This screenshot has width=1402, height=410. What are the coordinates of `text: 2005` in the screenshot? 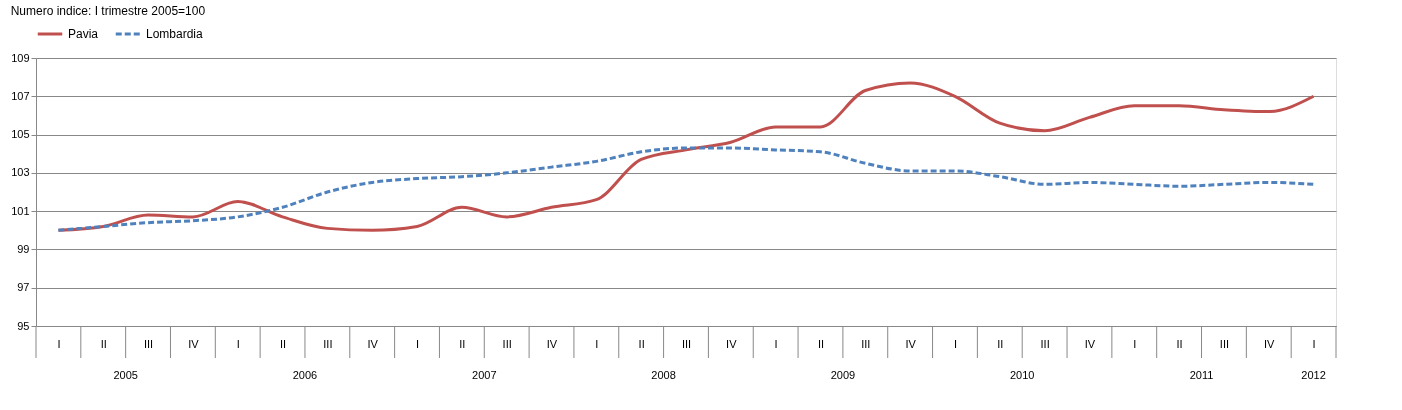 It's located at (125, 375).